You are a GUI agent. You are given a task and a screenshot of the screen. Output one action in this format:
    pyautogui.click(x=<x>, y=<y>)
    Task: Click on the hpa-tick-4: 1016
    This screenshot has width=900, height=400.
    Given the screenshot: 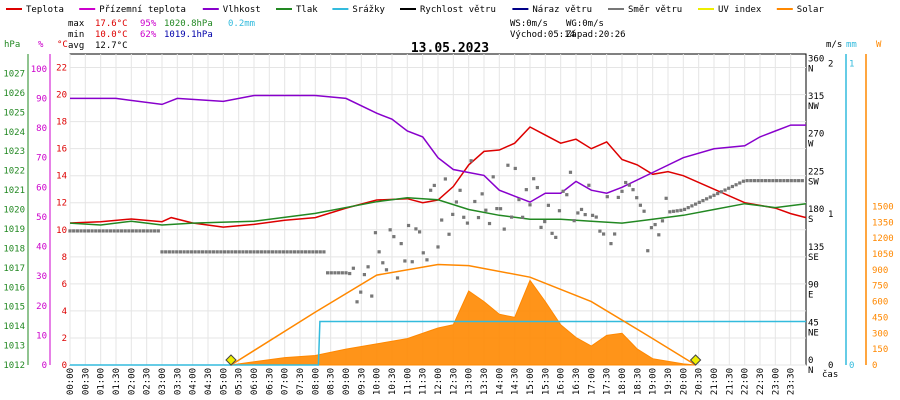 What is the action you would take?
    pyautogui.click(x=14, y=288)
    